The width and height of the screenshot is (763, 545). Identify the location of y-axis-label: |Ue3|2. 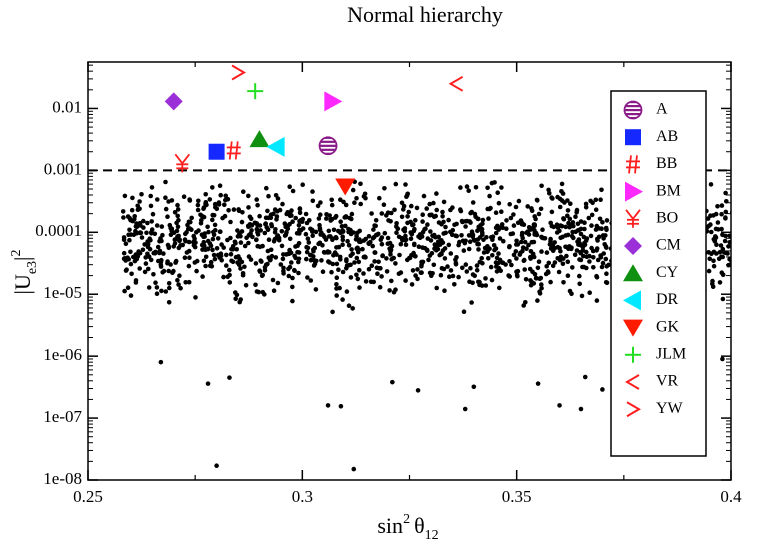
(24, 272).